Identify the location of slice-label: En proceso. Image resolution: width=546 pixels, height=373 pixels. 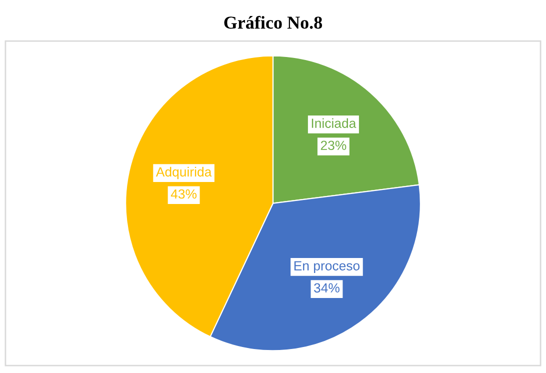
(327, 267).